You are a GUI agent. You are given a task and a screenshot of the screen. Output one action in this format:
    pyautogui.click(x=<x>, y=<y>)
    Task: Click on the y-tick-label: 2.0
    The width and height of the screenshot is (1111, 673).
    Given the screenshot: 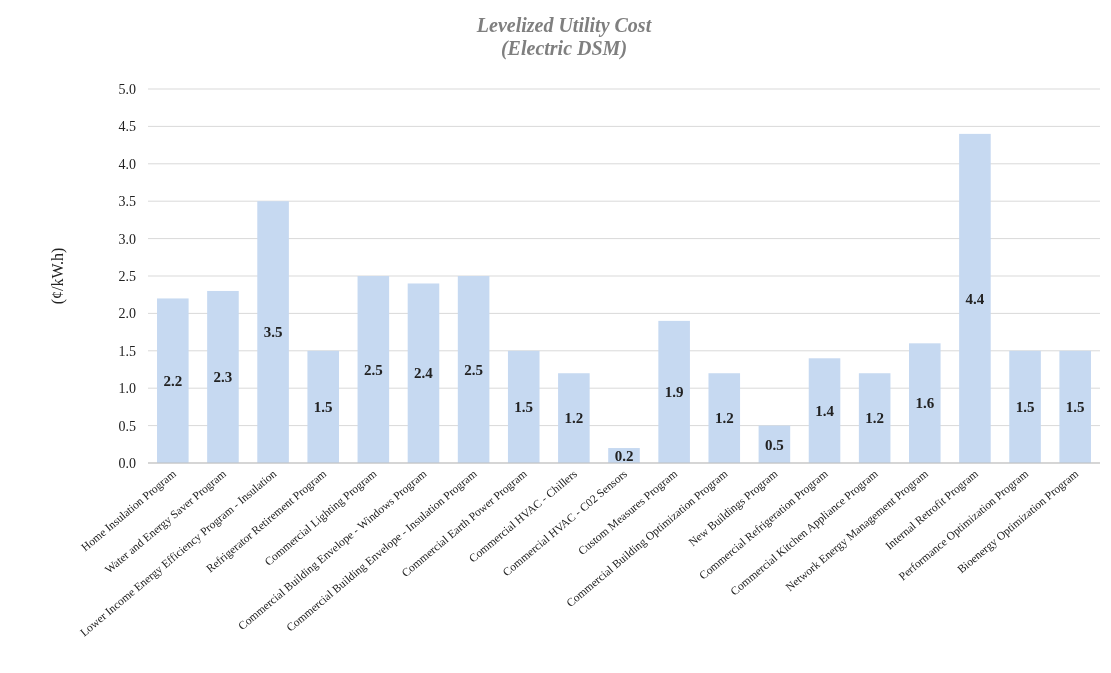 What is the action you would take?
    pyautogui.click(x=127, y=314)
    